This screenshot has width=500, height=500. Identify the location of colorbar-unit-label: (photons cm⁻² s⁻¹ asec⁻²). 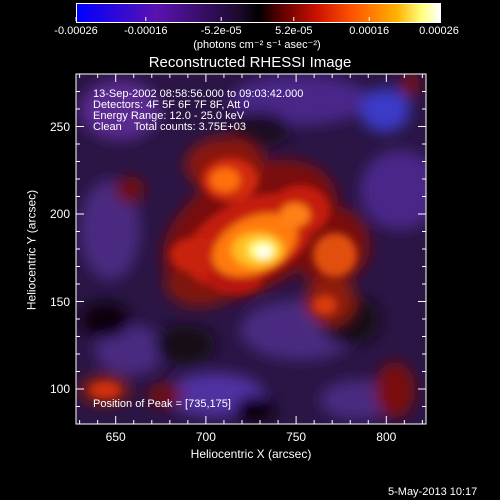
(257, 45).